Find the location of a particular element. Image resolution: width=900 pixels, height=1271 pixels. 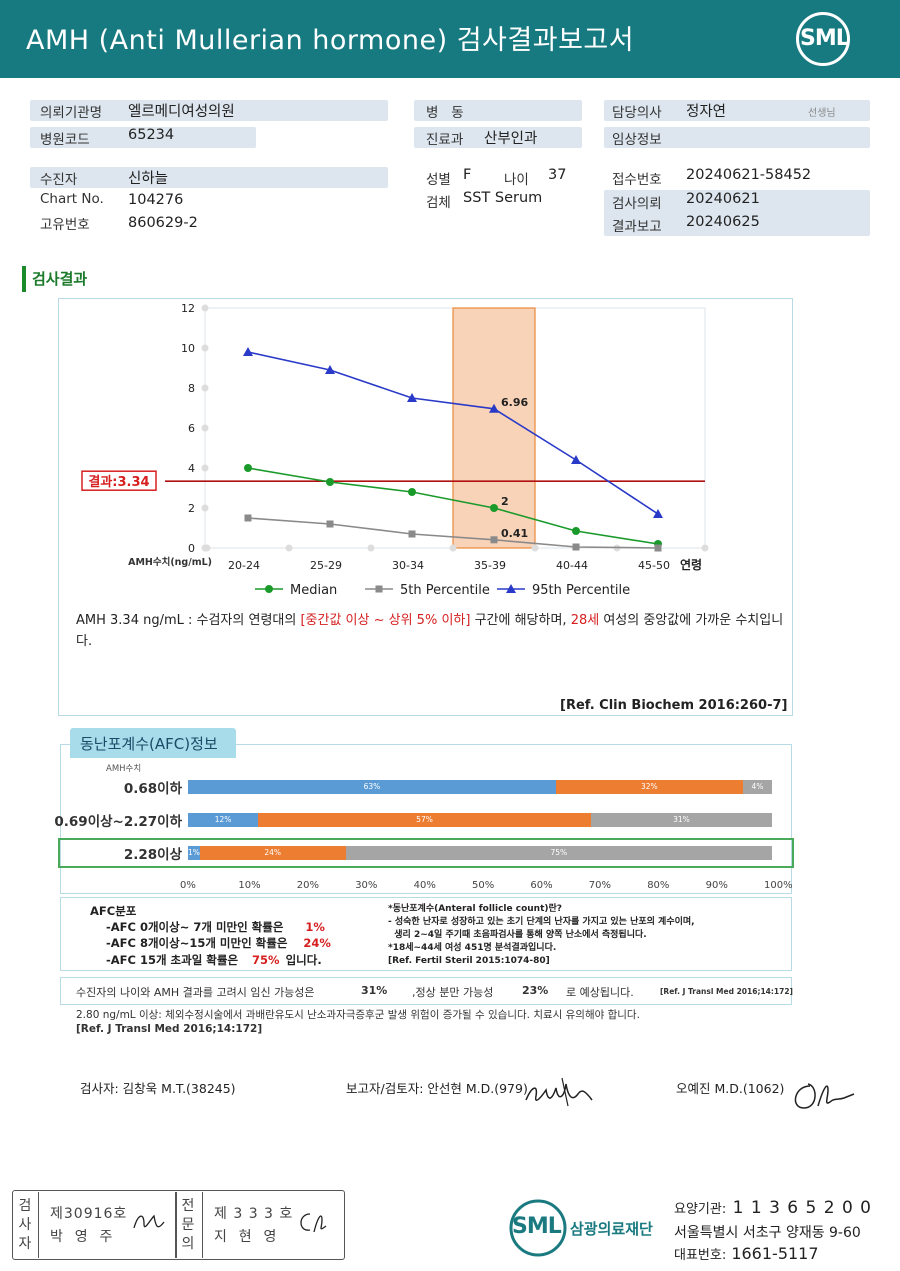

footer-logo-text: SML is located at coordinates (537, 1226).